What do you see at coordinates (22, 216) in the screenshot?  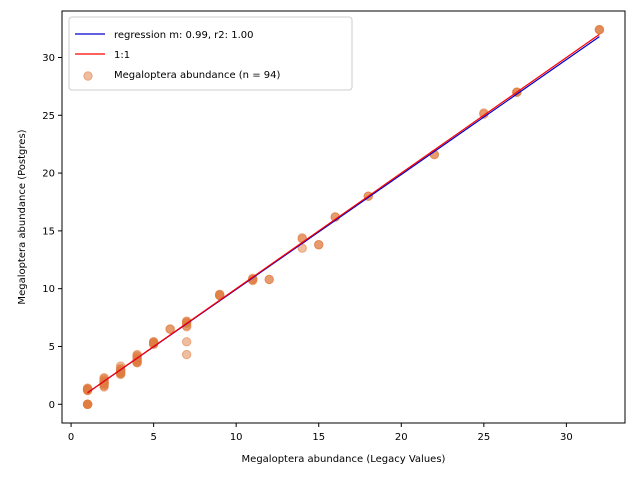 I see `y-axis-label: Megaloptera abundance (Postgres)` at bounding box center [22, 216].